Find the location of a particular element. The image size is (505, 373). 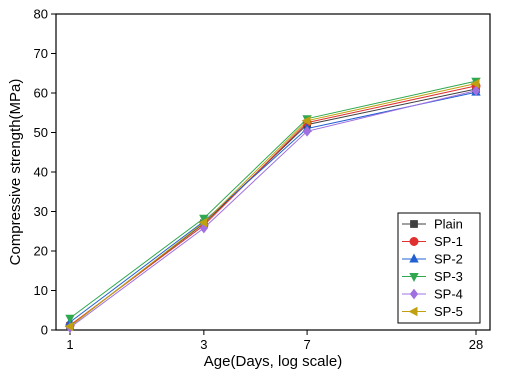

legend-label: SP-2 is located at coordinates (448, 259).